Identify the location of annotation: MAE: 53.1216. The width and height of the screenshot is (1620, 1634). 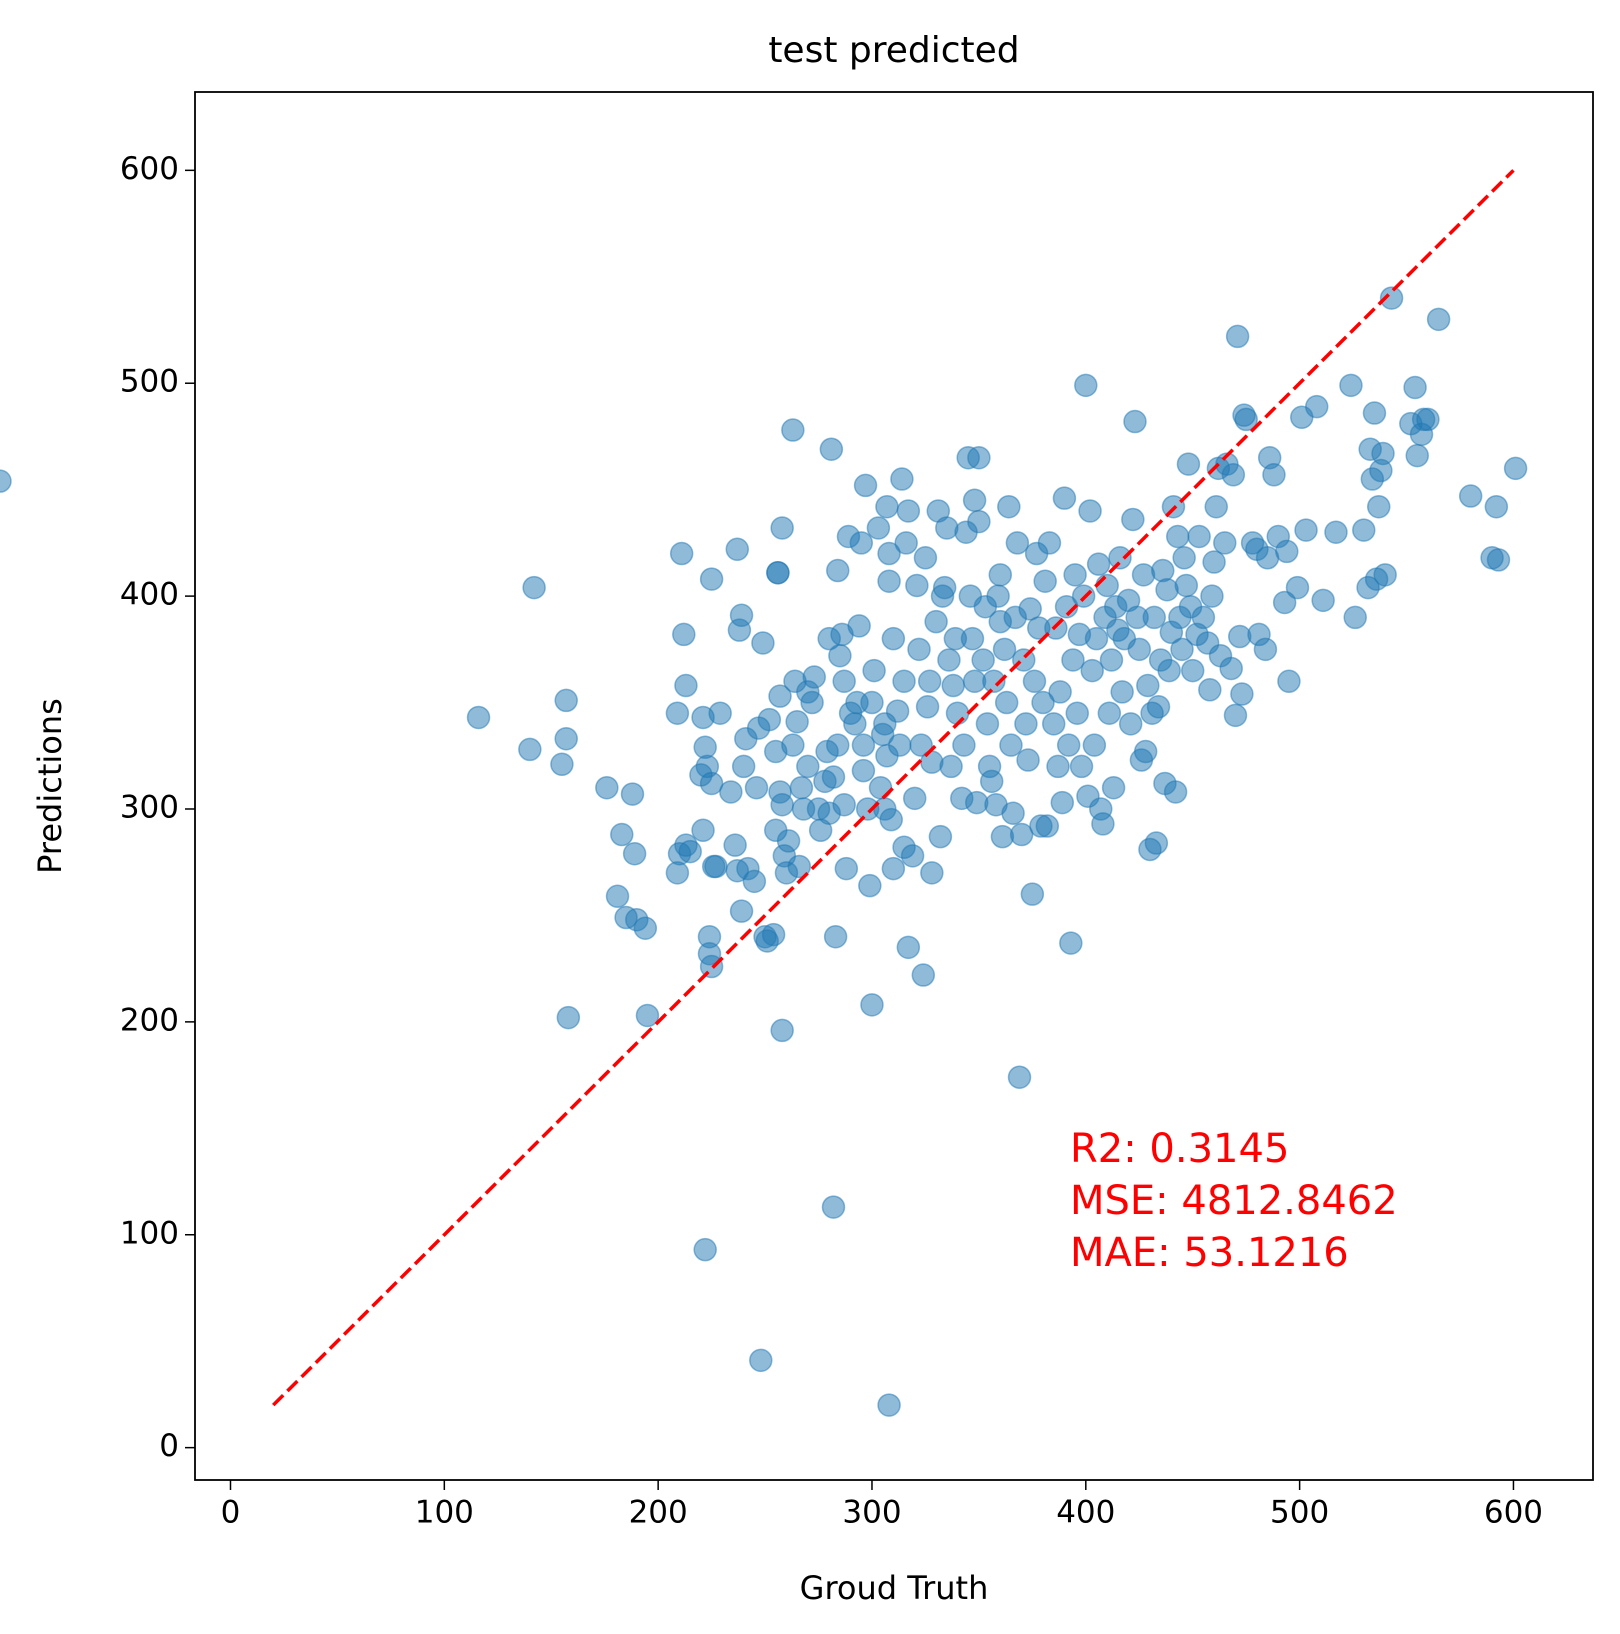
(1209, 1253).